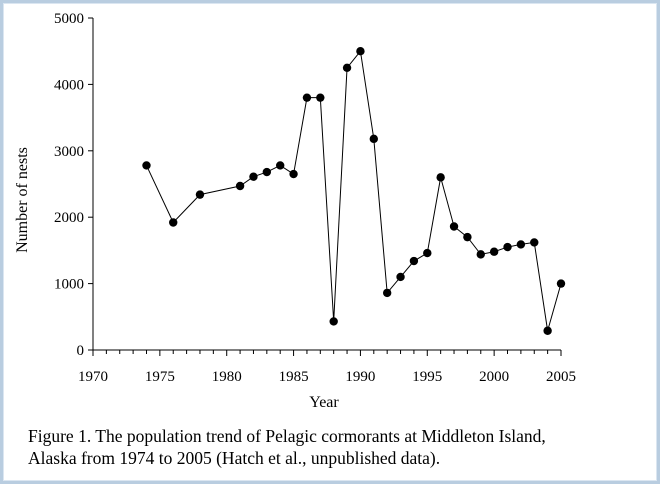 Image resolution: width=660 pixels, height=484 pixels. What do you see at coordinates (427, 377) in the screenshot?
I see `x-tick-label: 1995` at bounding box center [427, 377].